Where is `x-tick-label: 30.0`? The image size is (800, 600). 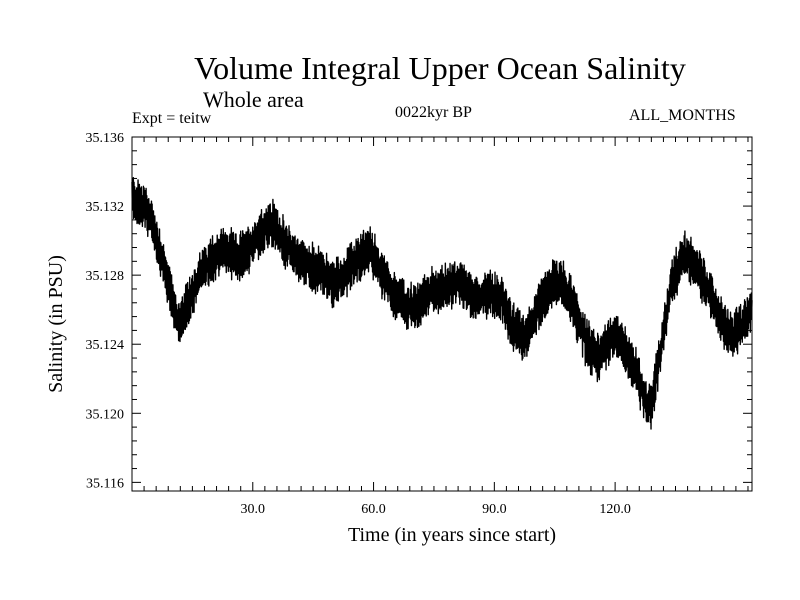
x-tick-label: 30.0 is located at coordinates (253, 509).